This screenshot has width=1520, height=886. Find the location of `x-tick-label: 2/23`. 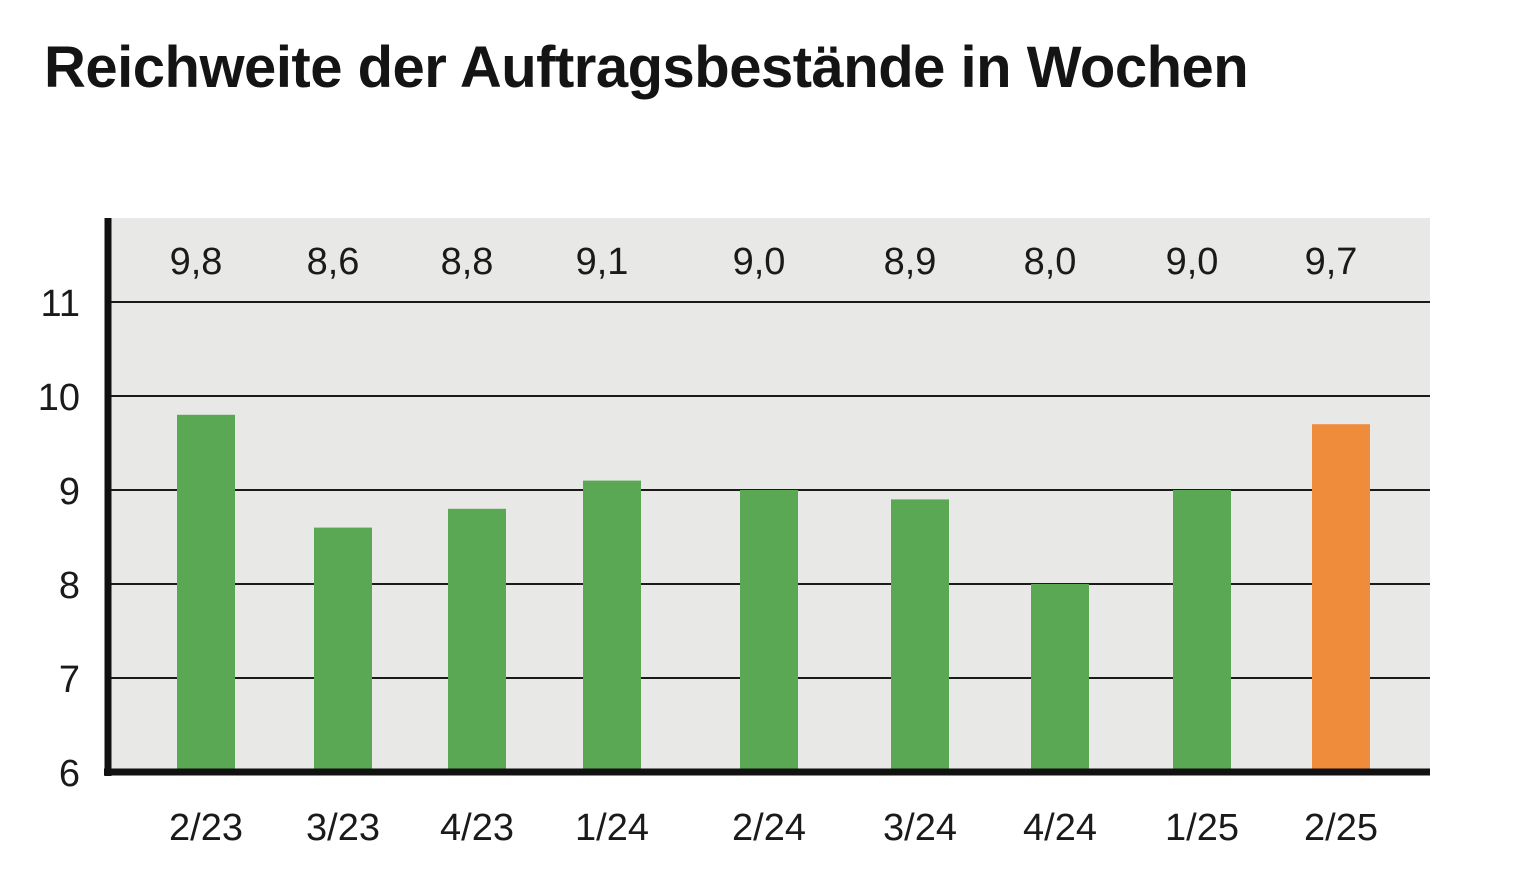

x-tick-label: 2/23 is located at coordinates (206, 828).